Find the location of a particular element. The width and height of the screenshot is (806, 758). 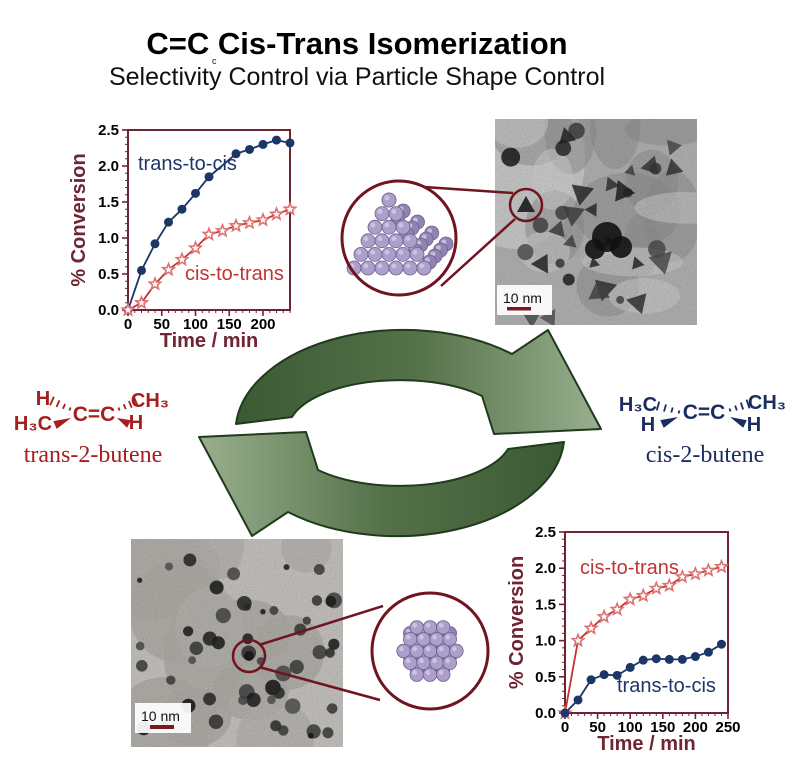

tem-image-tetrahedral-particles: 10 nm is located at coordinates (596, 222).